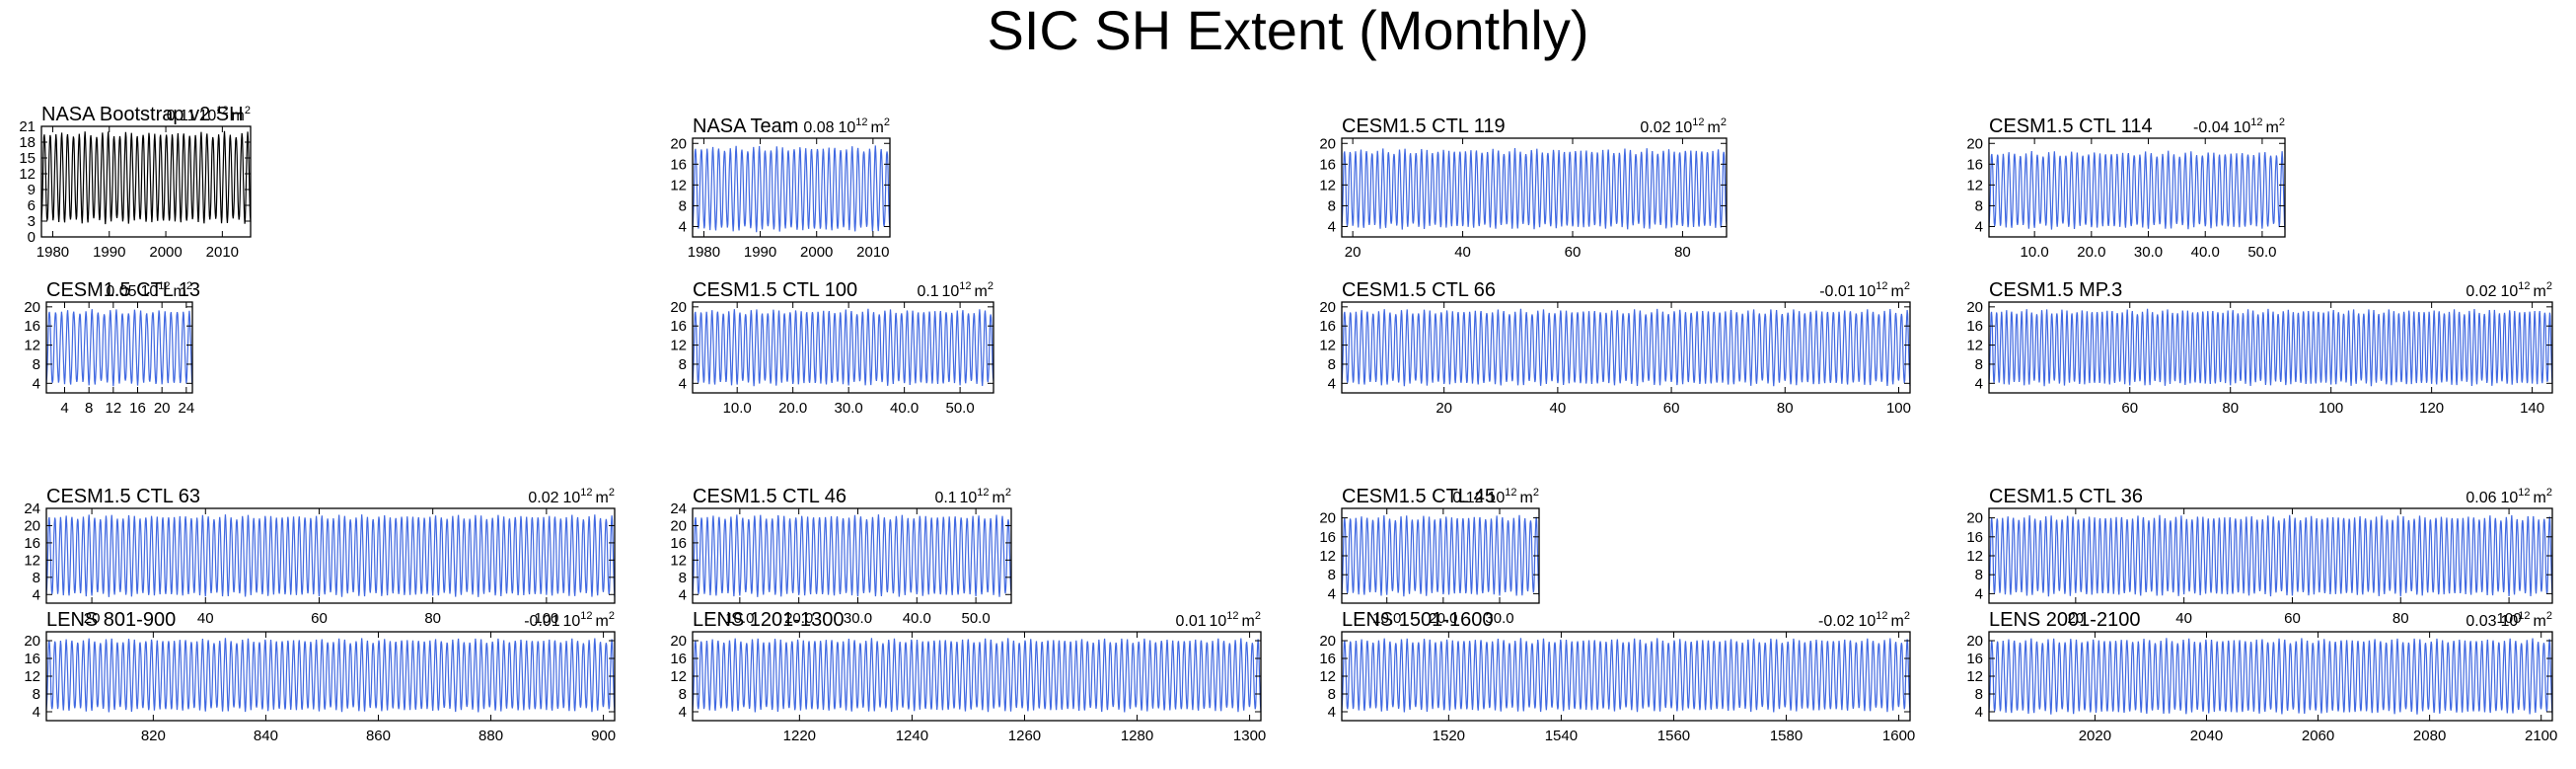 The height and width of the screenshot is (769, 2576). Describe the element at coordinates (32, 237) in the screenshot. I see `y-tick-label: 0` at that location.